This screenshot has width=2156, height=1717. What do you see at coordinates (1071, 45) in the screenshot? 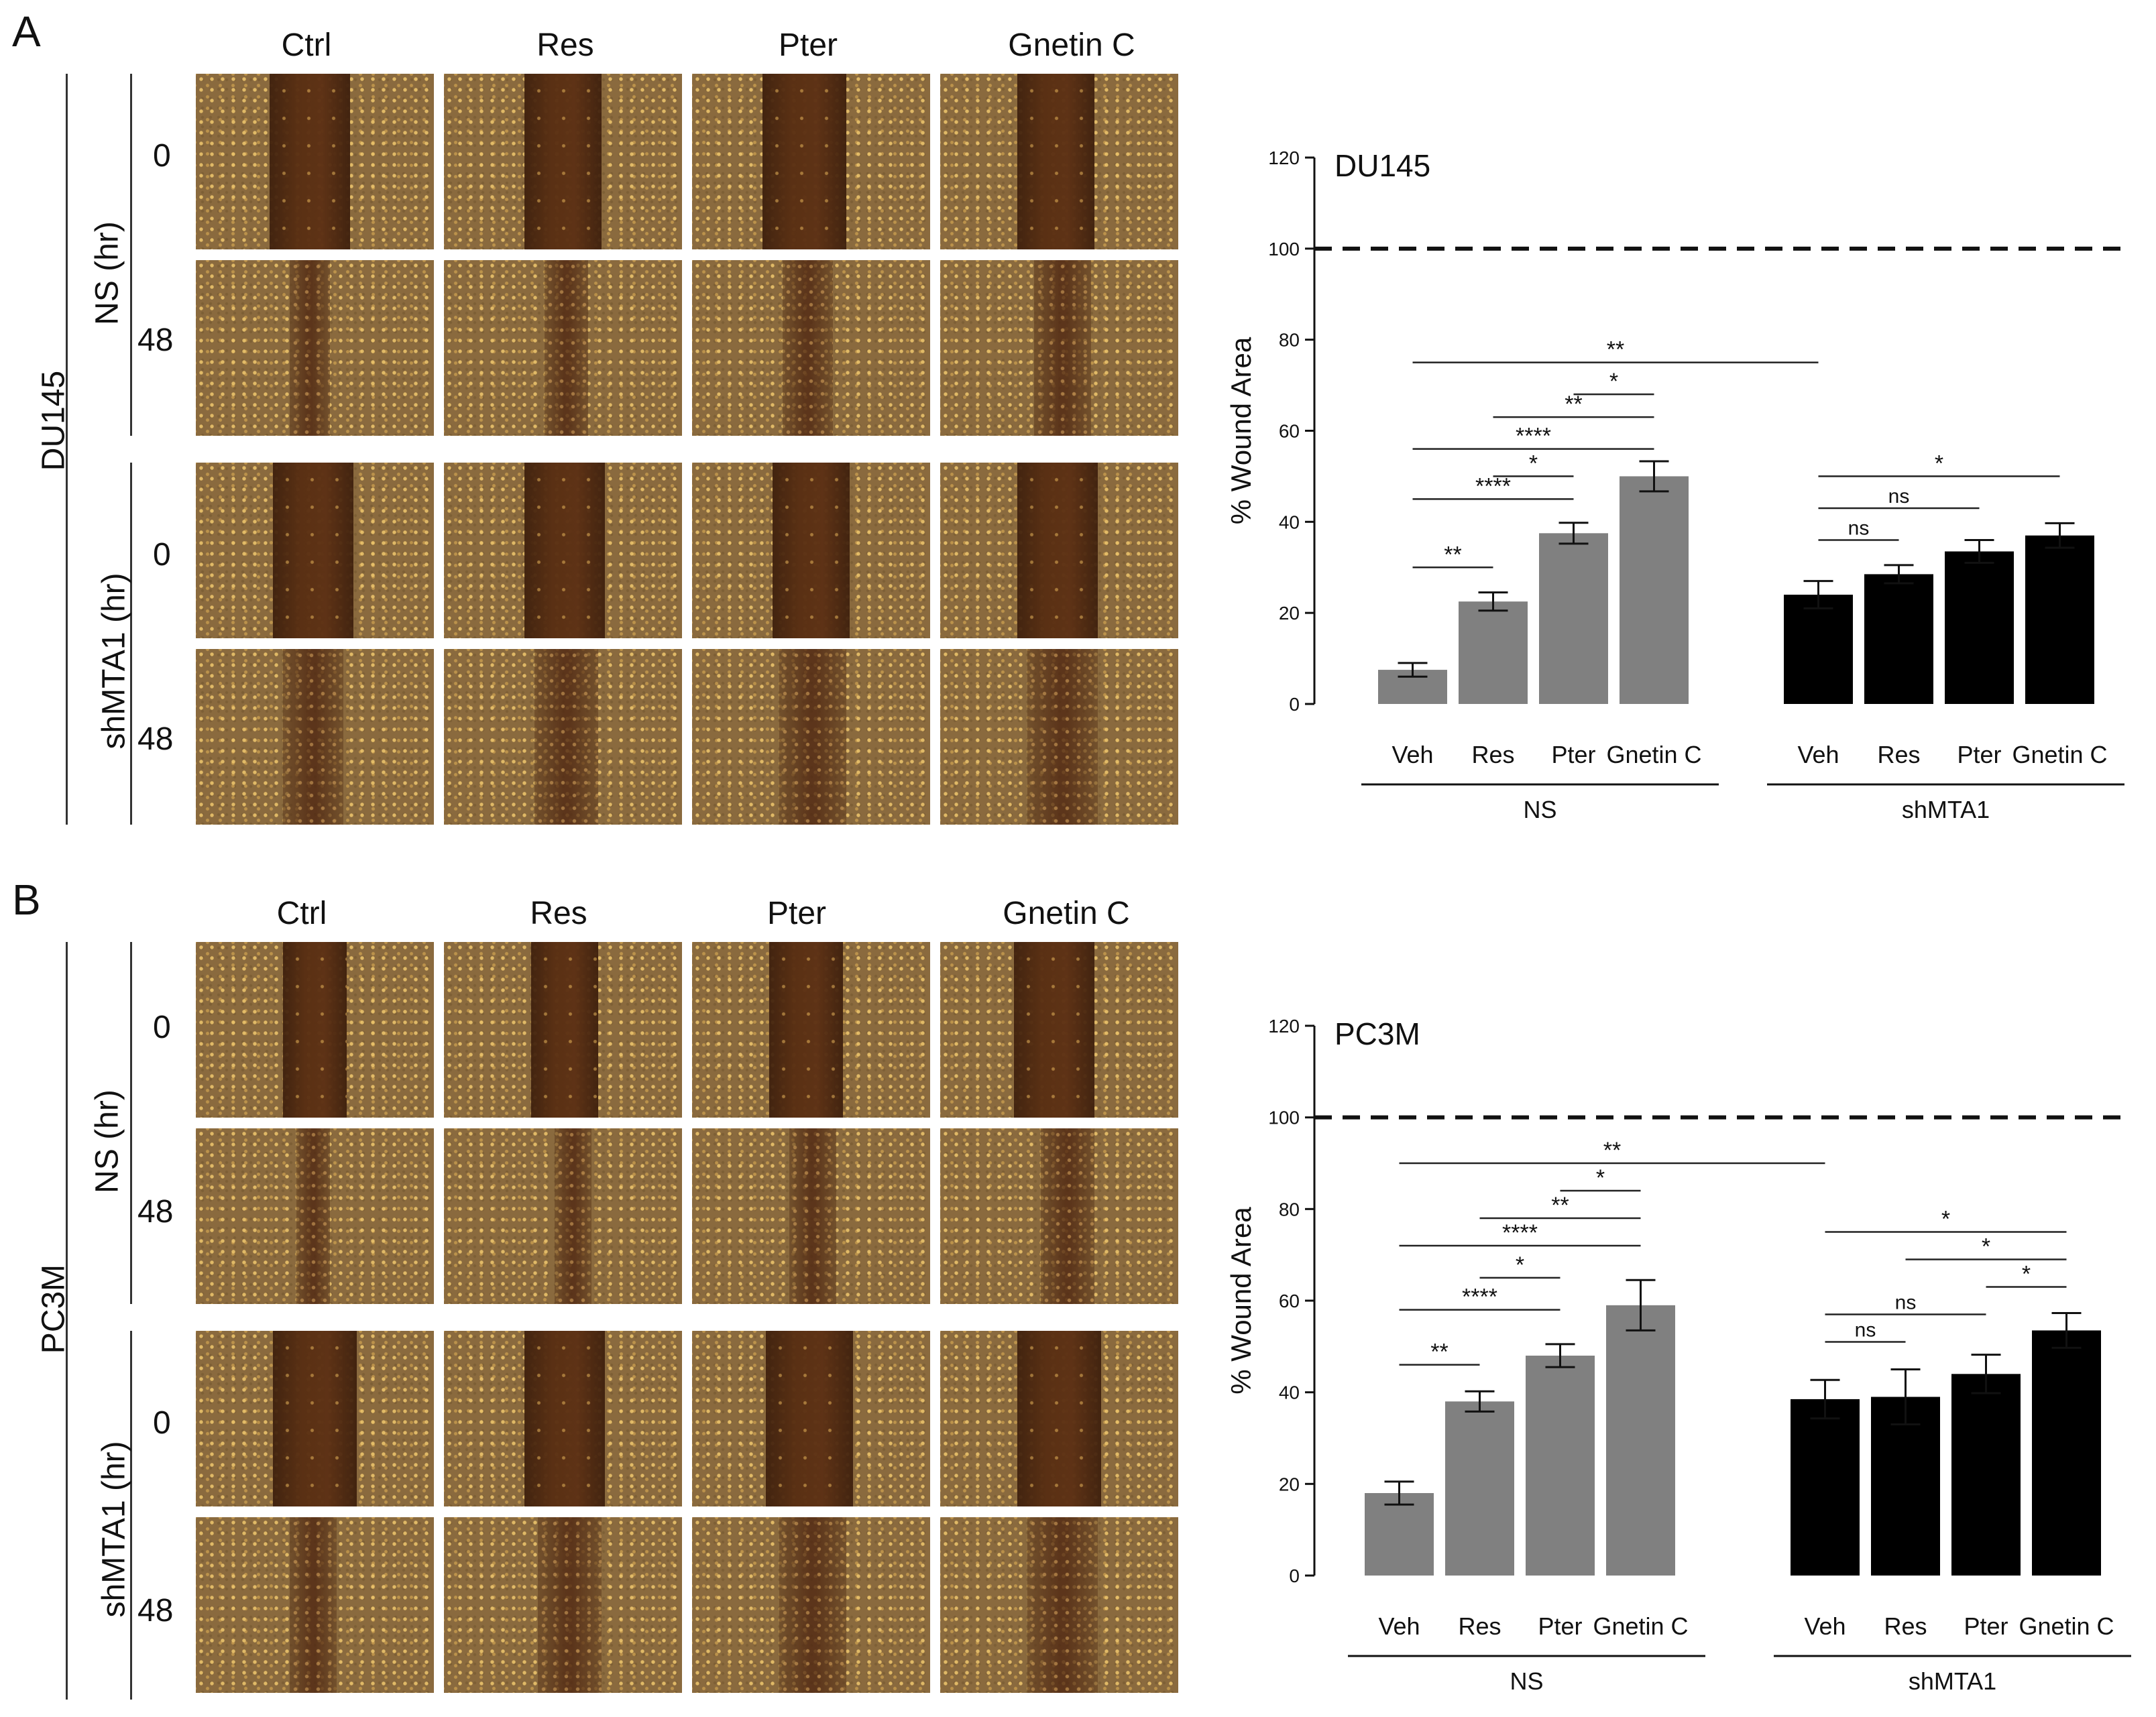
I see `column-label-gnetin-c: Gnetin C` at bounding box center [1071, 45].